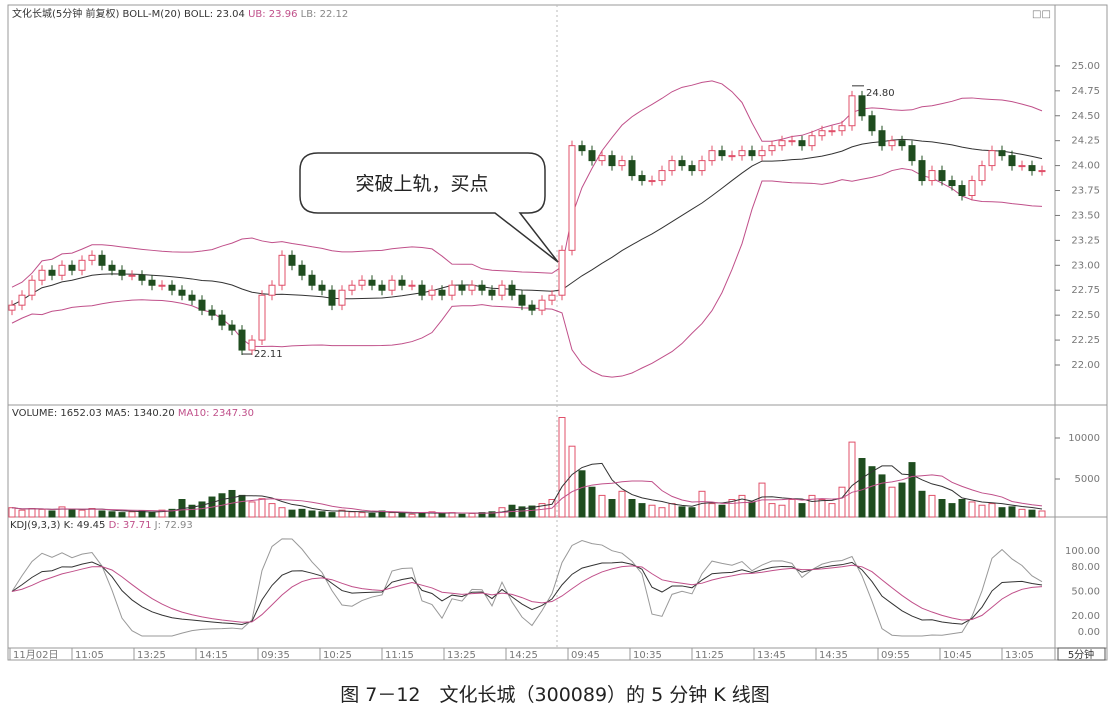  I want to click on volume-tick-label: 10000, so click(1084, 438).